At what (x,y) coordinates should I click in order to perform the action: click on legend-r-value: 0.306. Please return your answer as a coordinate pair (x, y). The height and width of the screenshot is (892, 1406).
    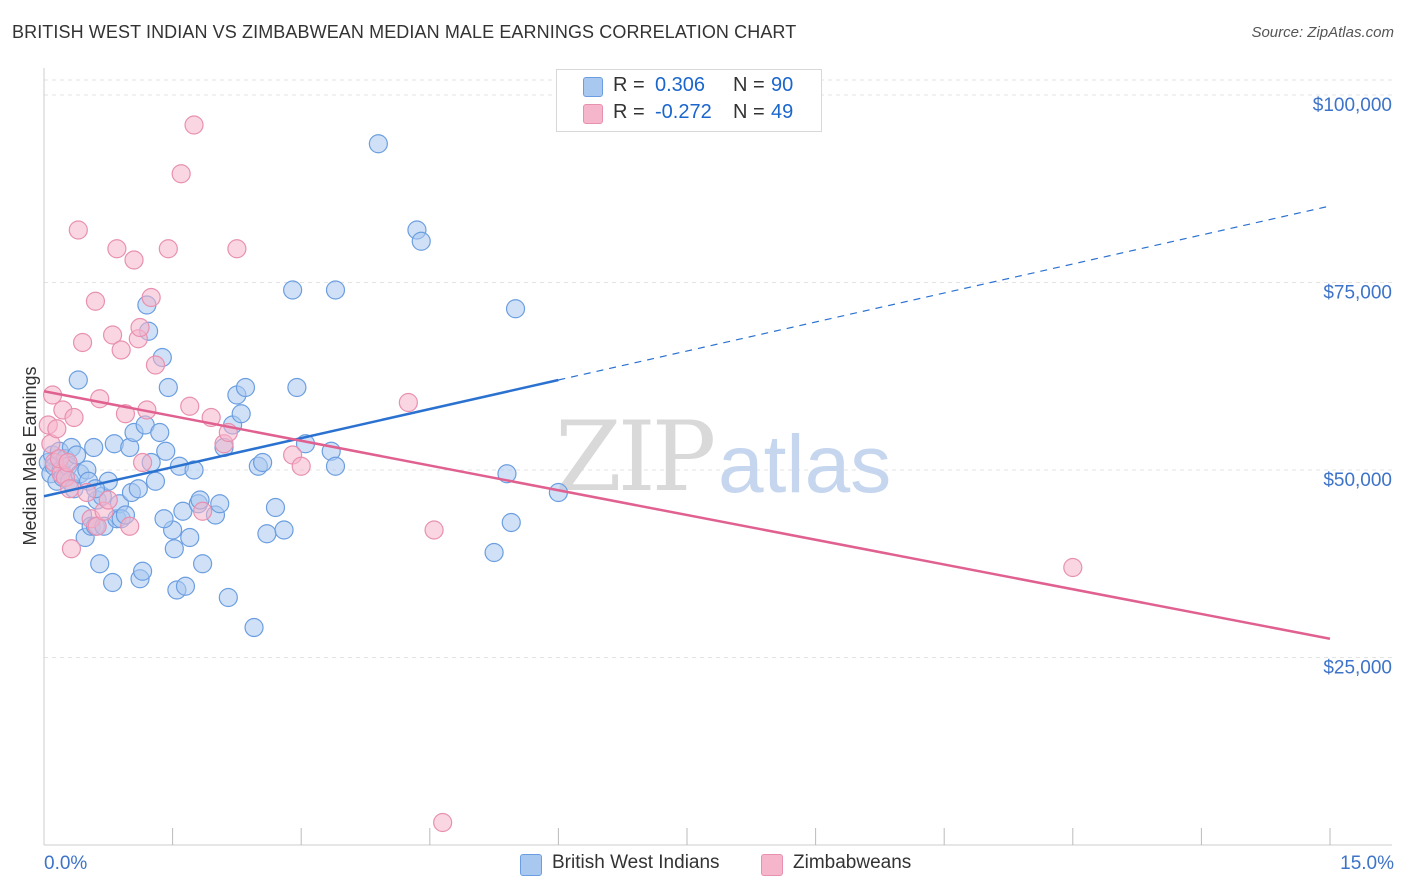
    Looking at the image, I should click on (680, 85).